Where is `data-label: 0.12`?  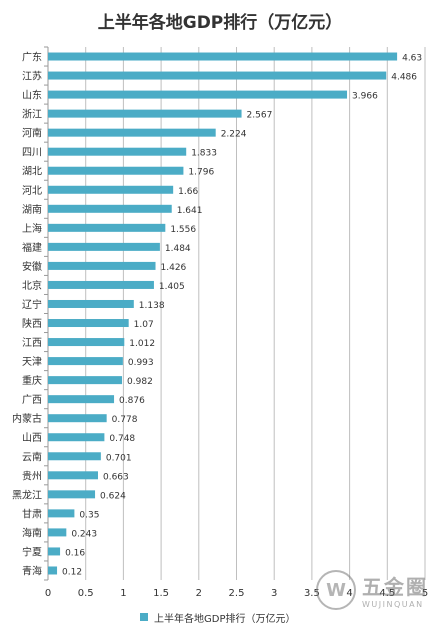
data-label: 0.12 is located at coordinates (72, 572).